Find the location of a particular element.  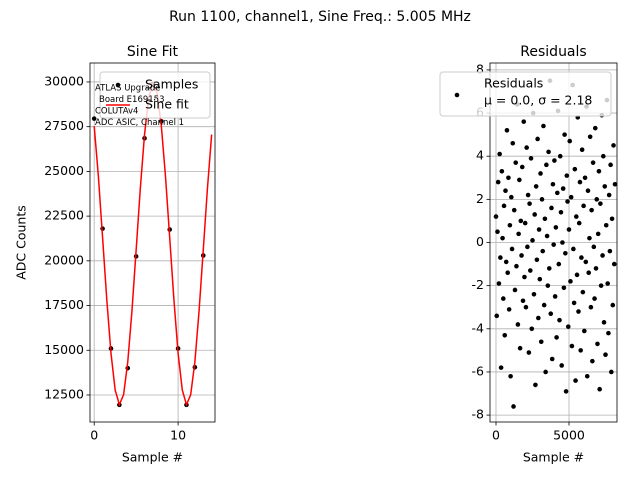

y-tick-label: 25000 is located at coordinates (64, 170).